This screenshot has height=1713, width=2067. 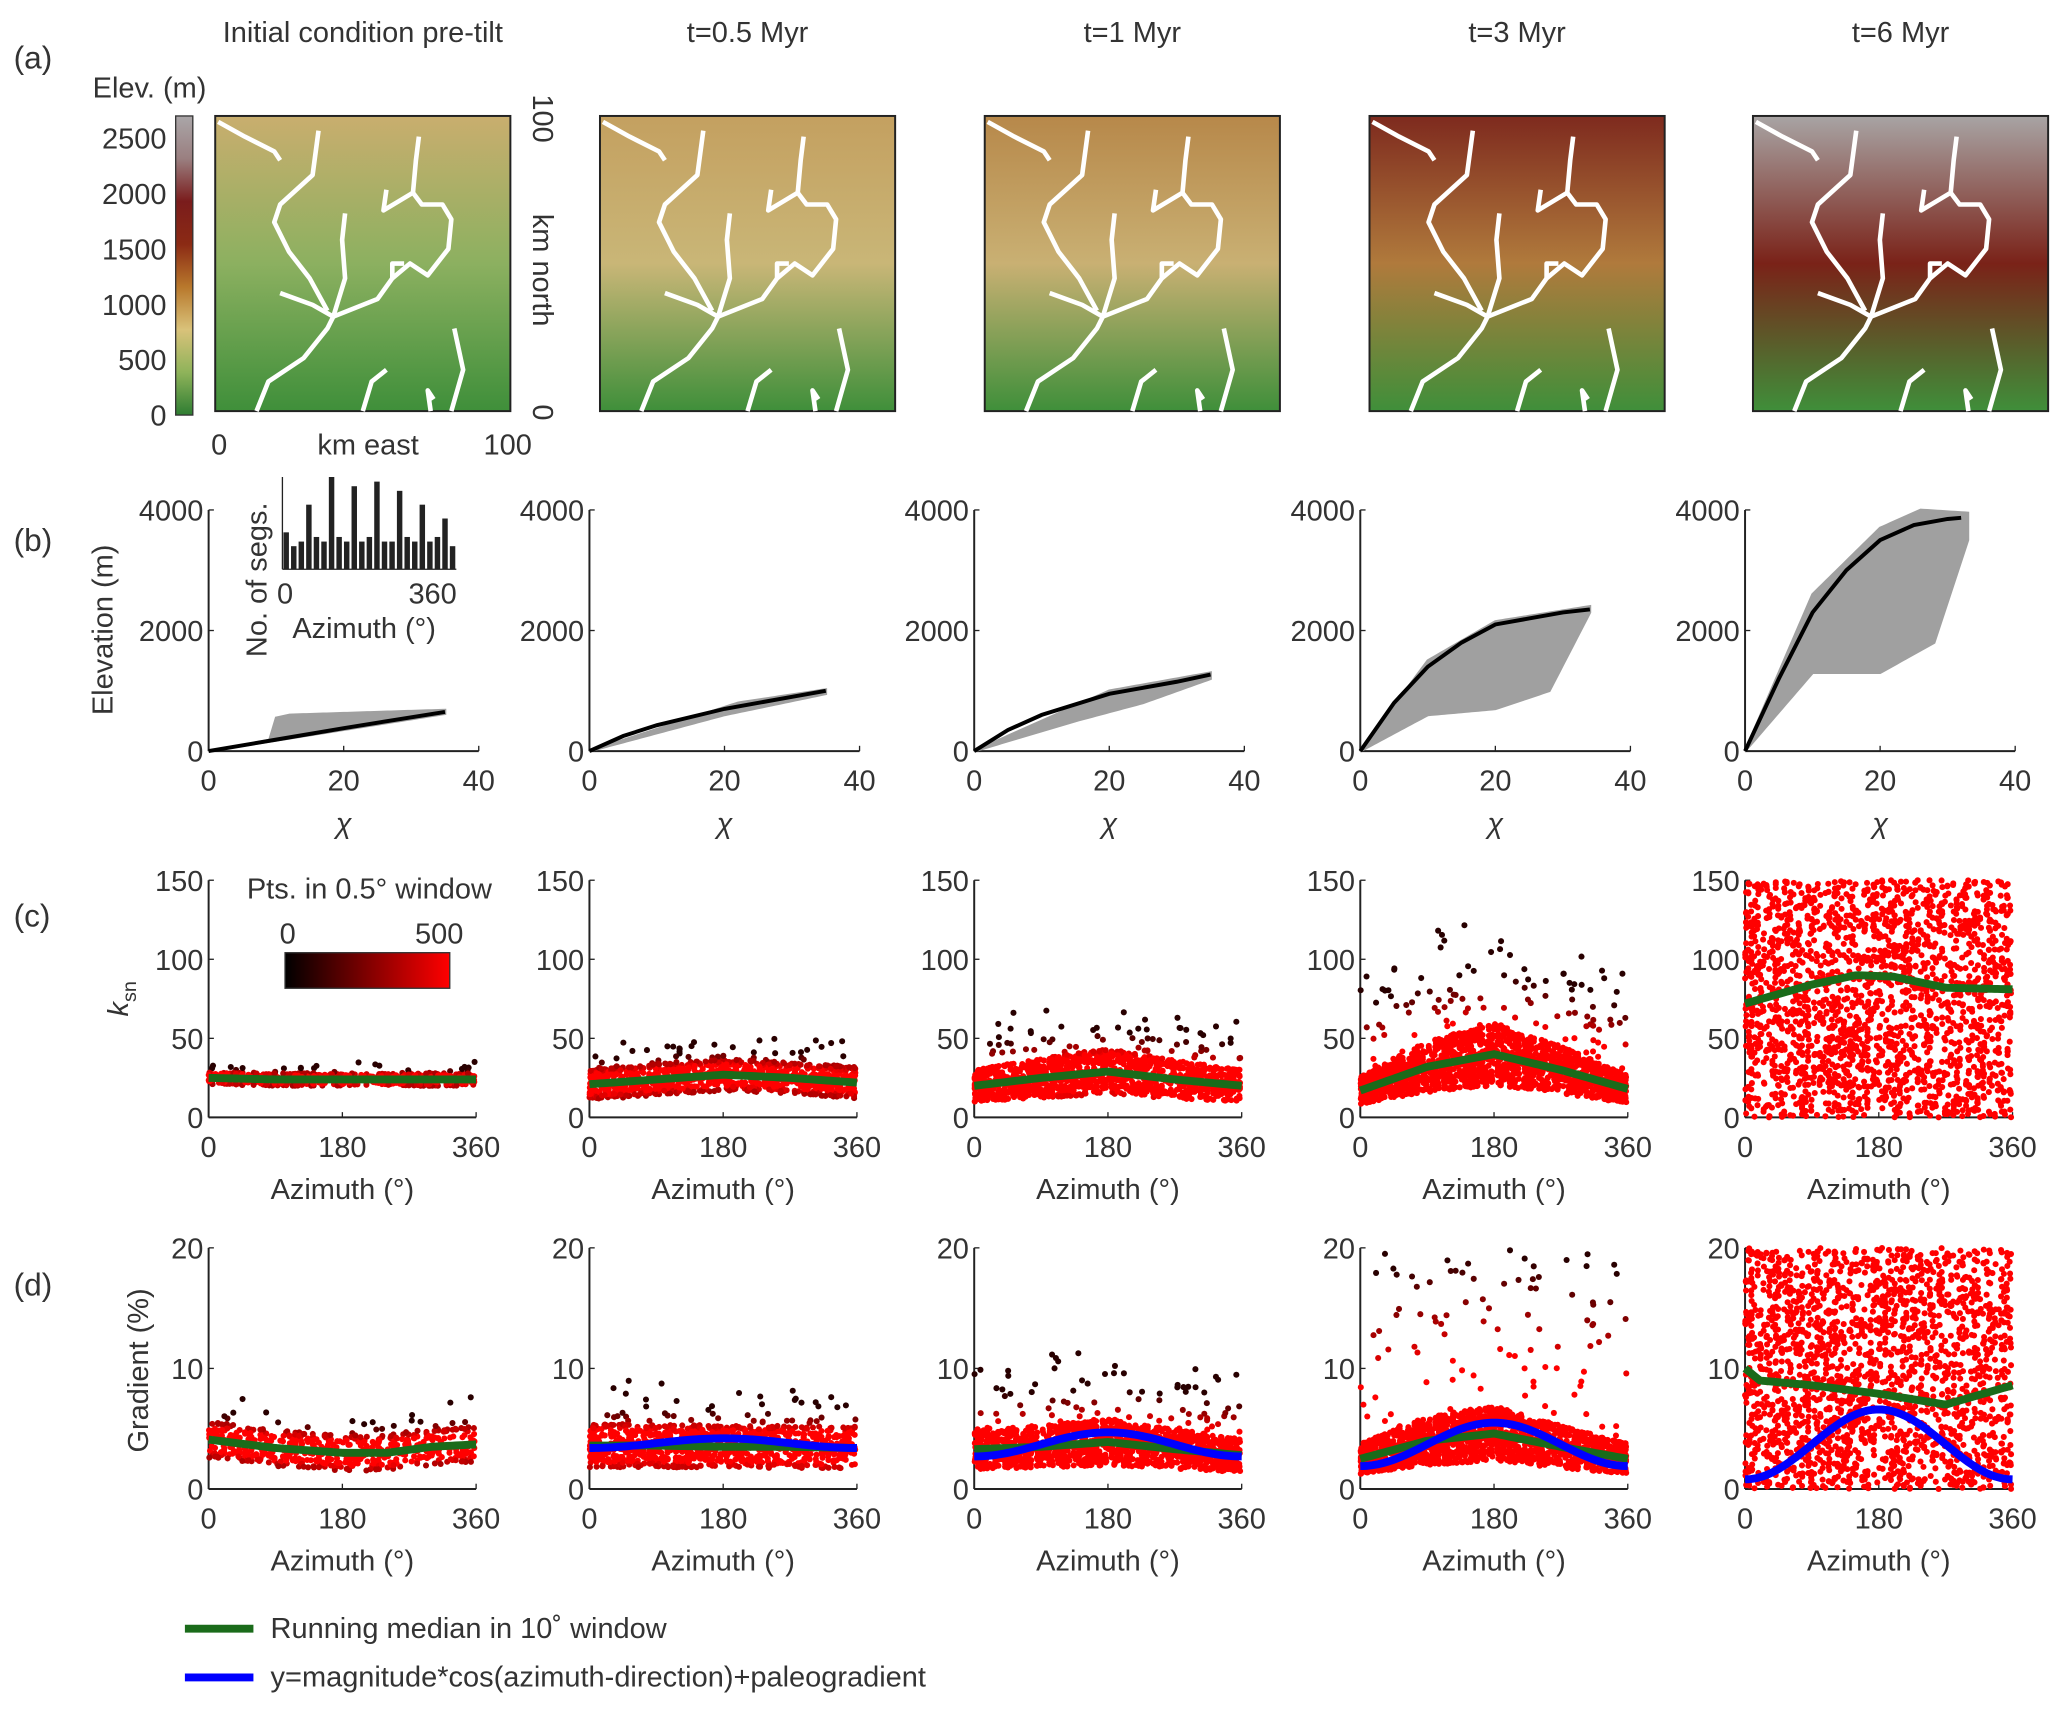 I want to click on elevation-map, so click(x=1900, y=263).